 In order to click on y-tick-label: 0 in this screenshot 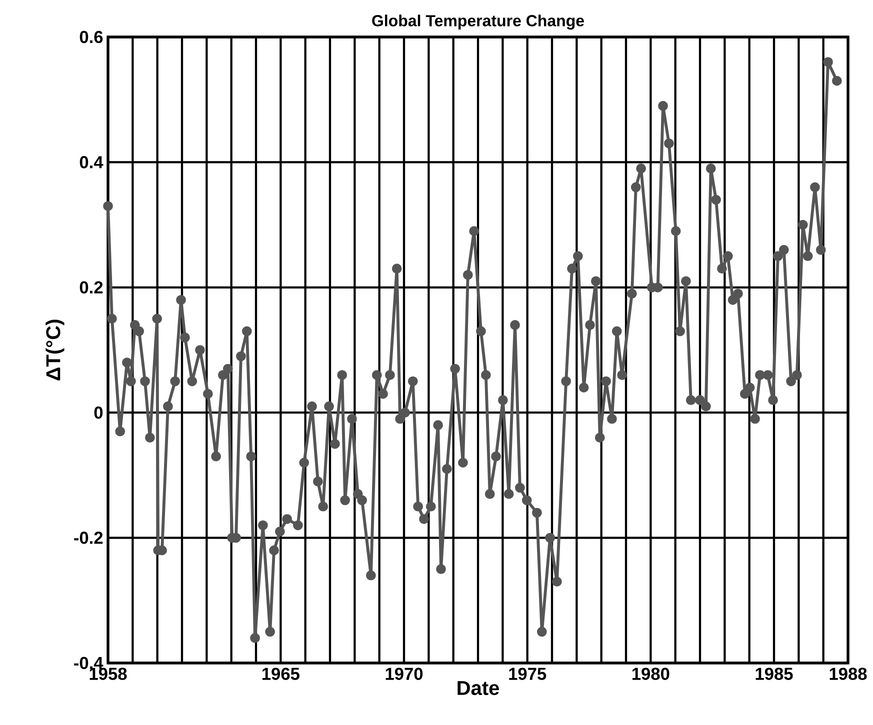, I will do `click(98, 412)`.